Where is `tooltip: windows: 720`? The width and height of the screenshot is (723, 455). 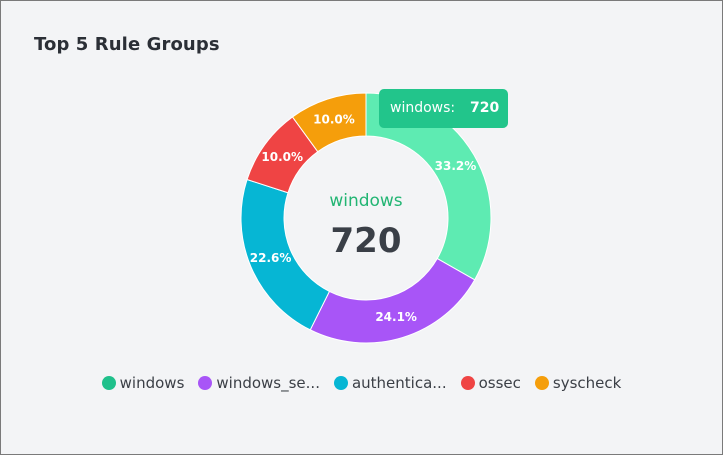
tooltip: windows: 720 is located at coordinates (443, 108).